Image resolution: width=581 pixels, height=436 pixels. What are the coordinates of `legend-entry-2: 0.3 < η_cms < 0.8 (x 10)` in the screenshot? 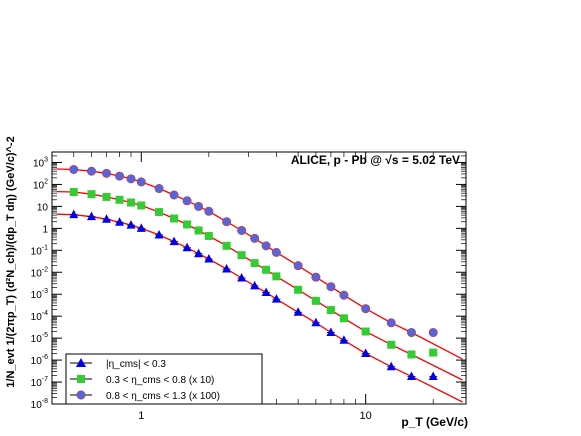 It's located at (142, 380).